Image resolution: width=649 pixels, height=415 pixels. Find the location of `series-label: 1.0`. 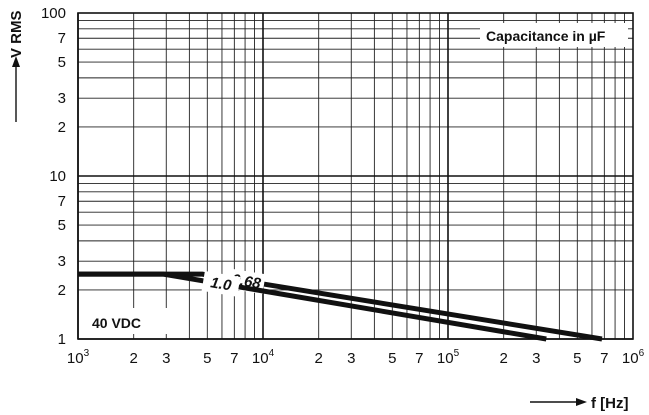

series-label: 1.0 is located at coordinates (221, 284).